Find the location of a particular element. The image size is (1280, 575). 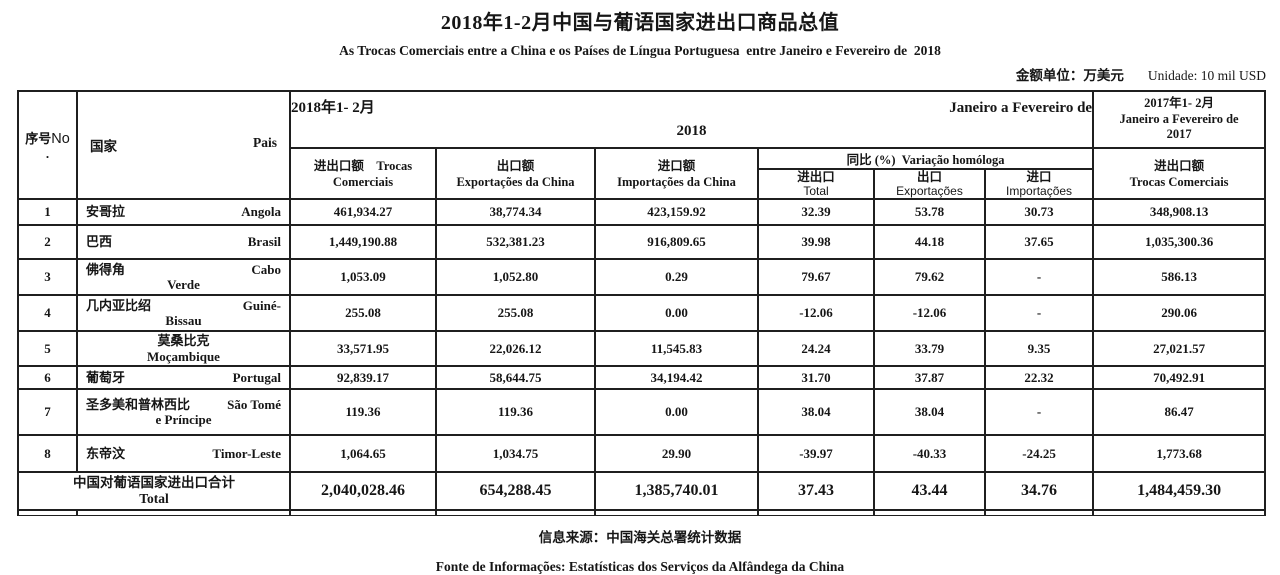

col-header-no-cn: 序号 is located at coordinates (38, 138).